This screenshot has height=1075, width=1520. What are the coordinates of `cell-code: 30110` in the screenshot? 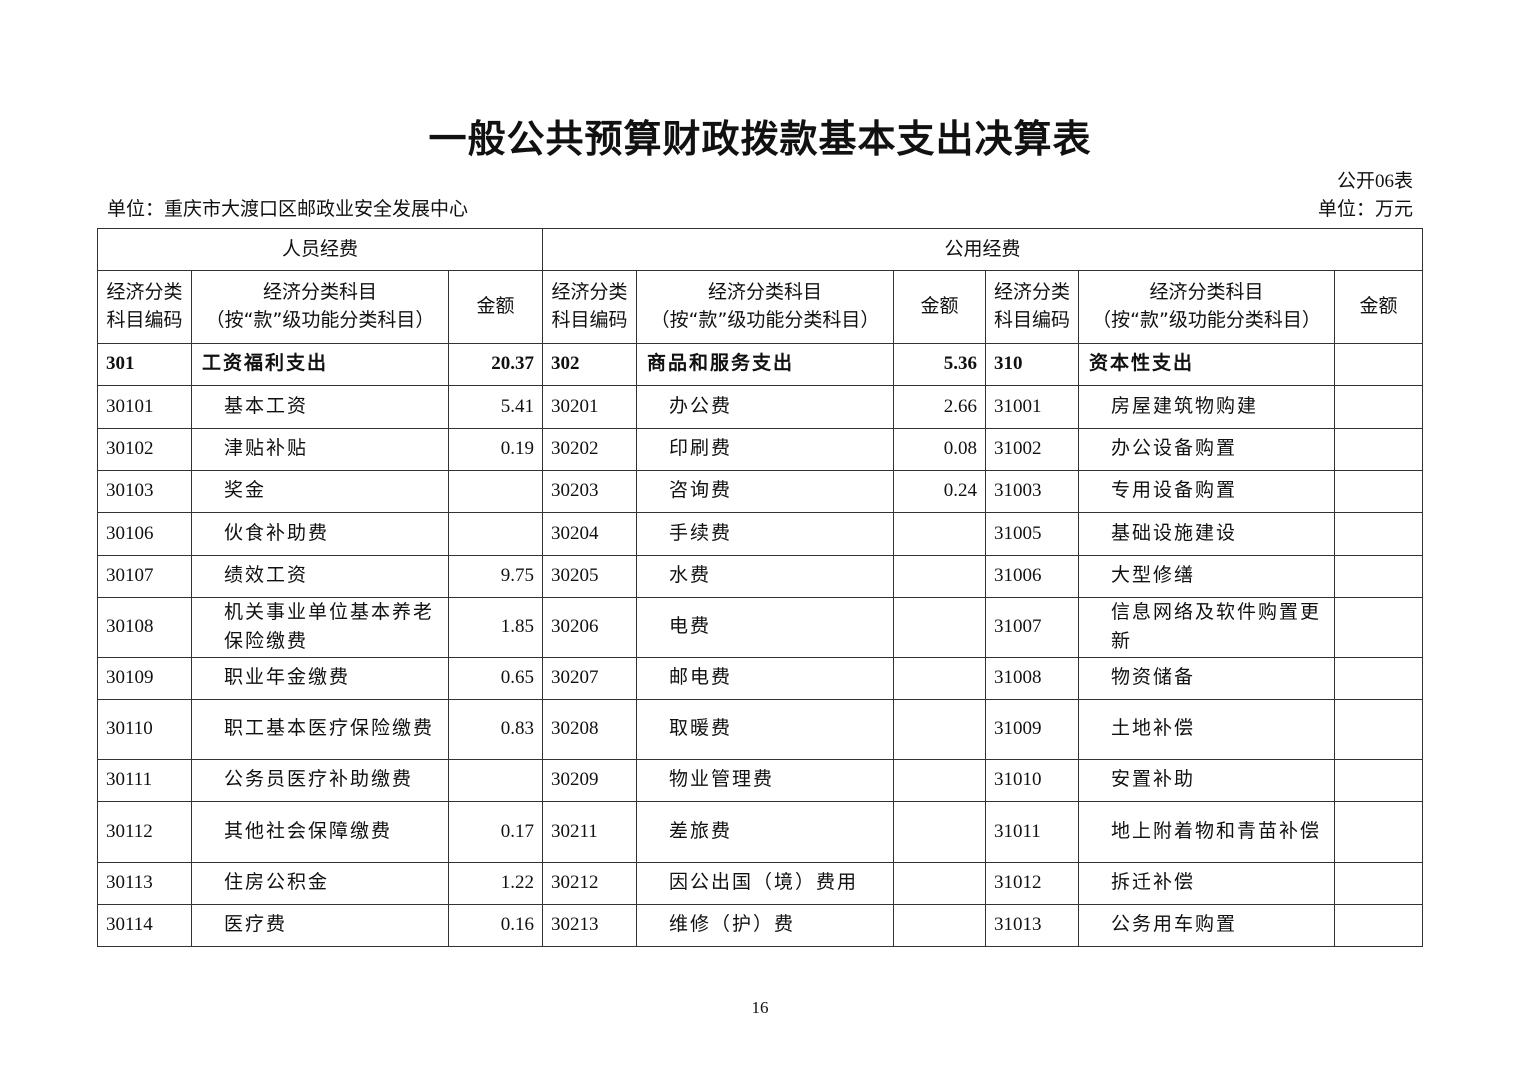 It's located at (144, 729).